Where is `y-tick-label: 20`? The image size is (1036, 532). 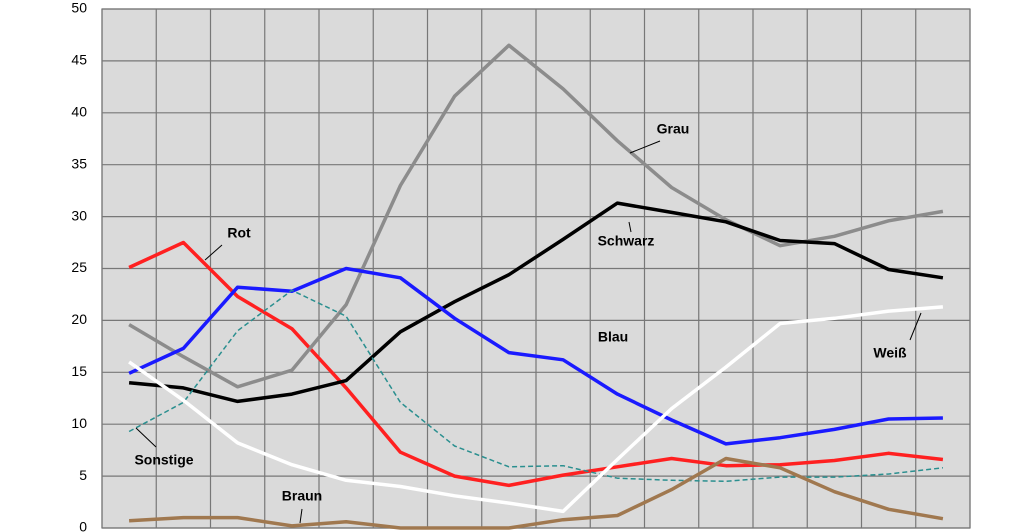
y-tick-label: 20 is located at coordinates (79, 319).